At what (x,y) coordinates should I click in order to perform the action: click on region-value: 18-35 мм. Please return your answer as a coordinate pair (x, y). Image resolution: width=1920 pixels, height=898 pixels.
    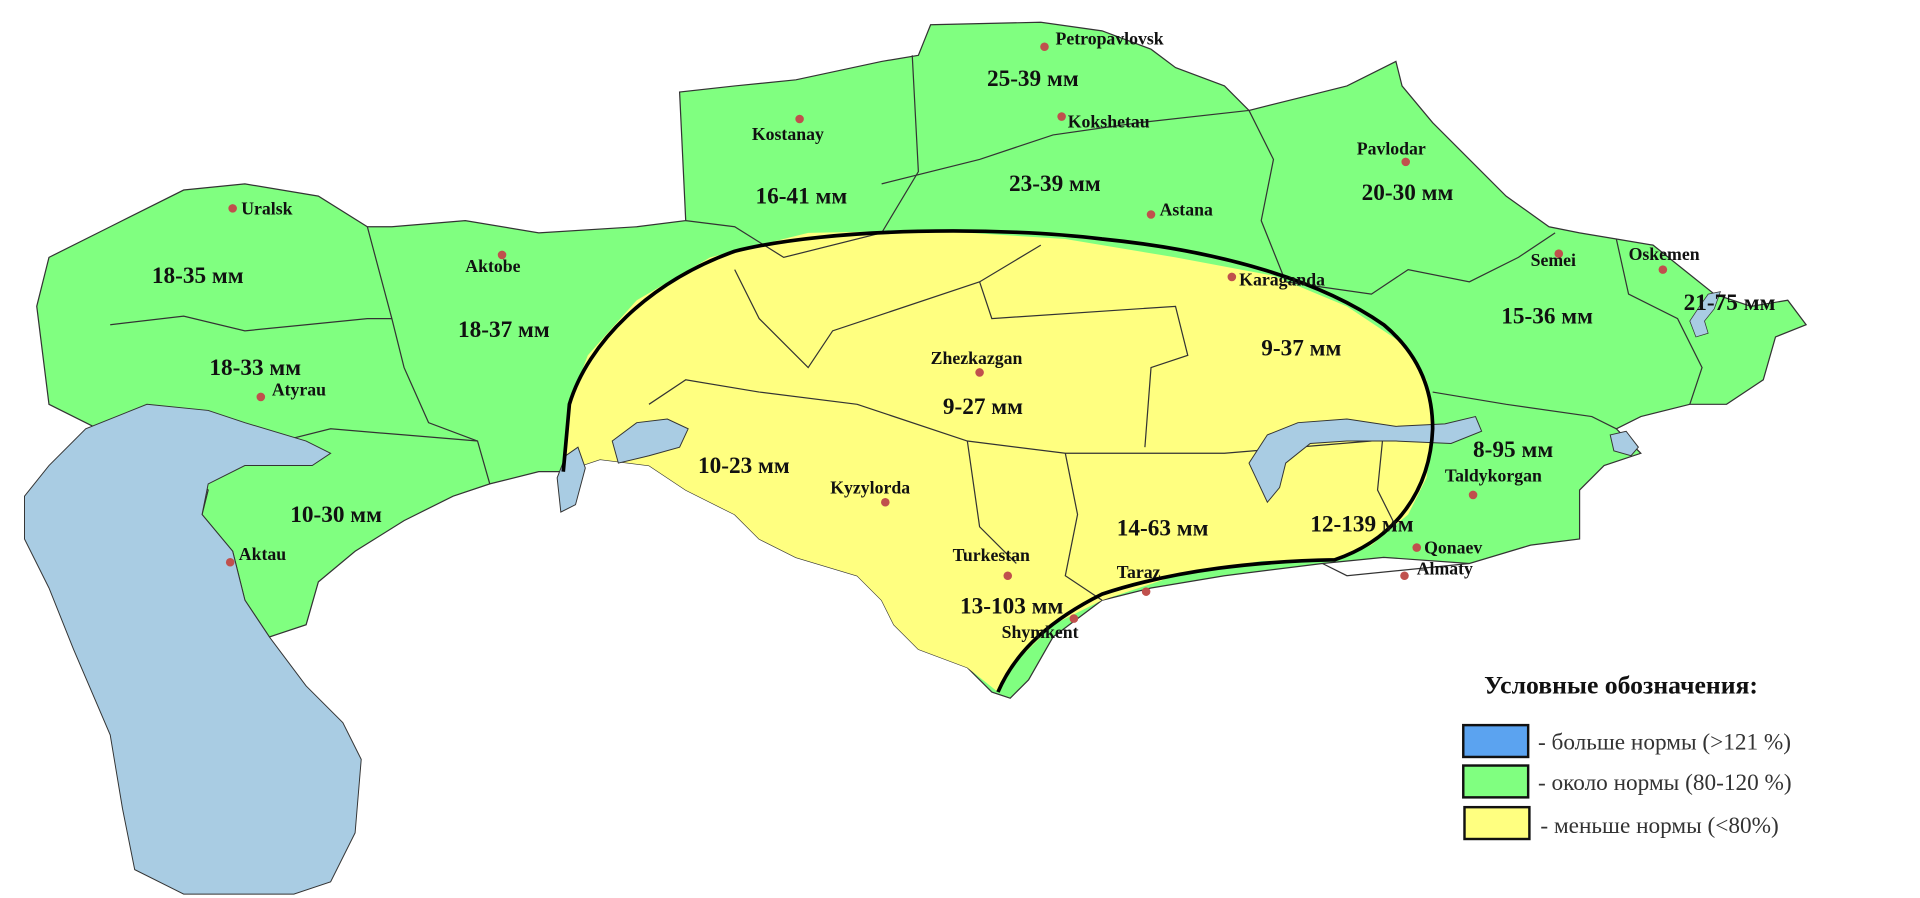
    Looking at the image, I should click on (198, 276).